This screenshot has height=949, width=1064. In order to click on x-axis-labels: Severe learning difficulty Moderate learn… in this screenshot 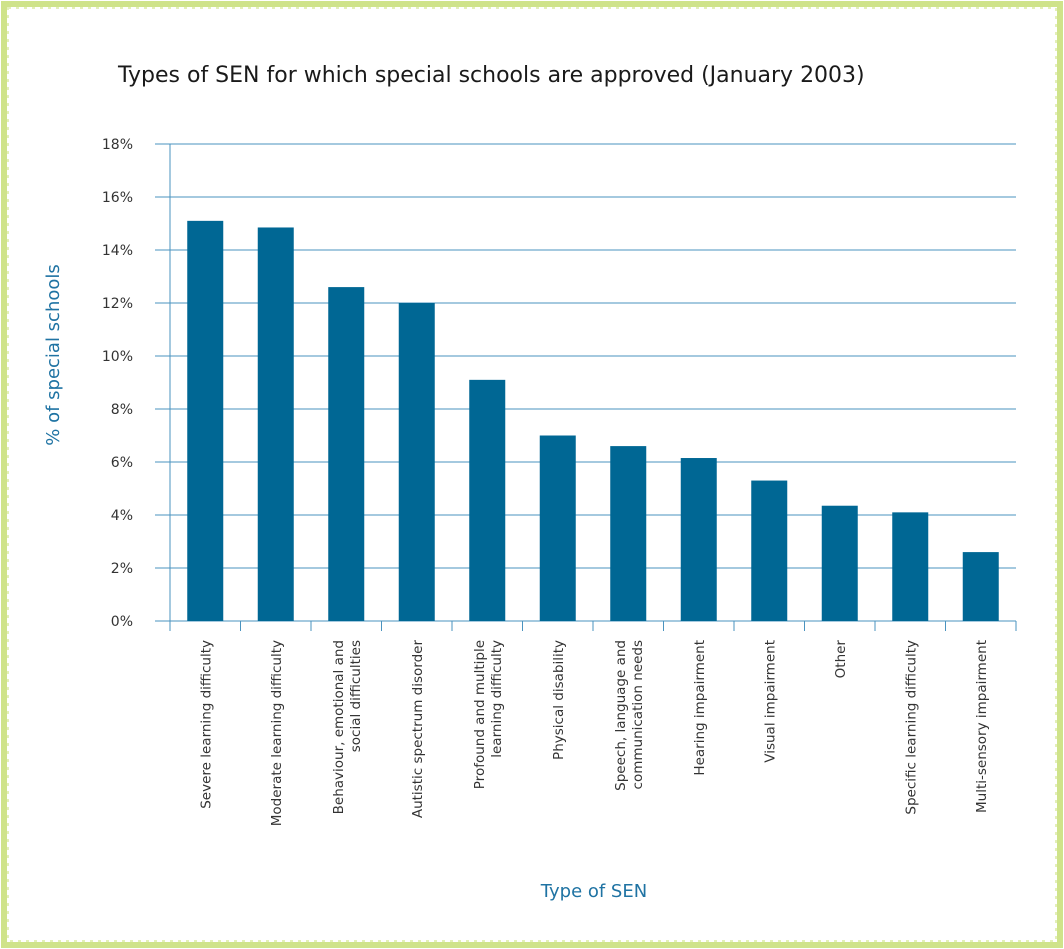, I will do `click(594, 733)`.